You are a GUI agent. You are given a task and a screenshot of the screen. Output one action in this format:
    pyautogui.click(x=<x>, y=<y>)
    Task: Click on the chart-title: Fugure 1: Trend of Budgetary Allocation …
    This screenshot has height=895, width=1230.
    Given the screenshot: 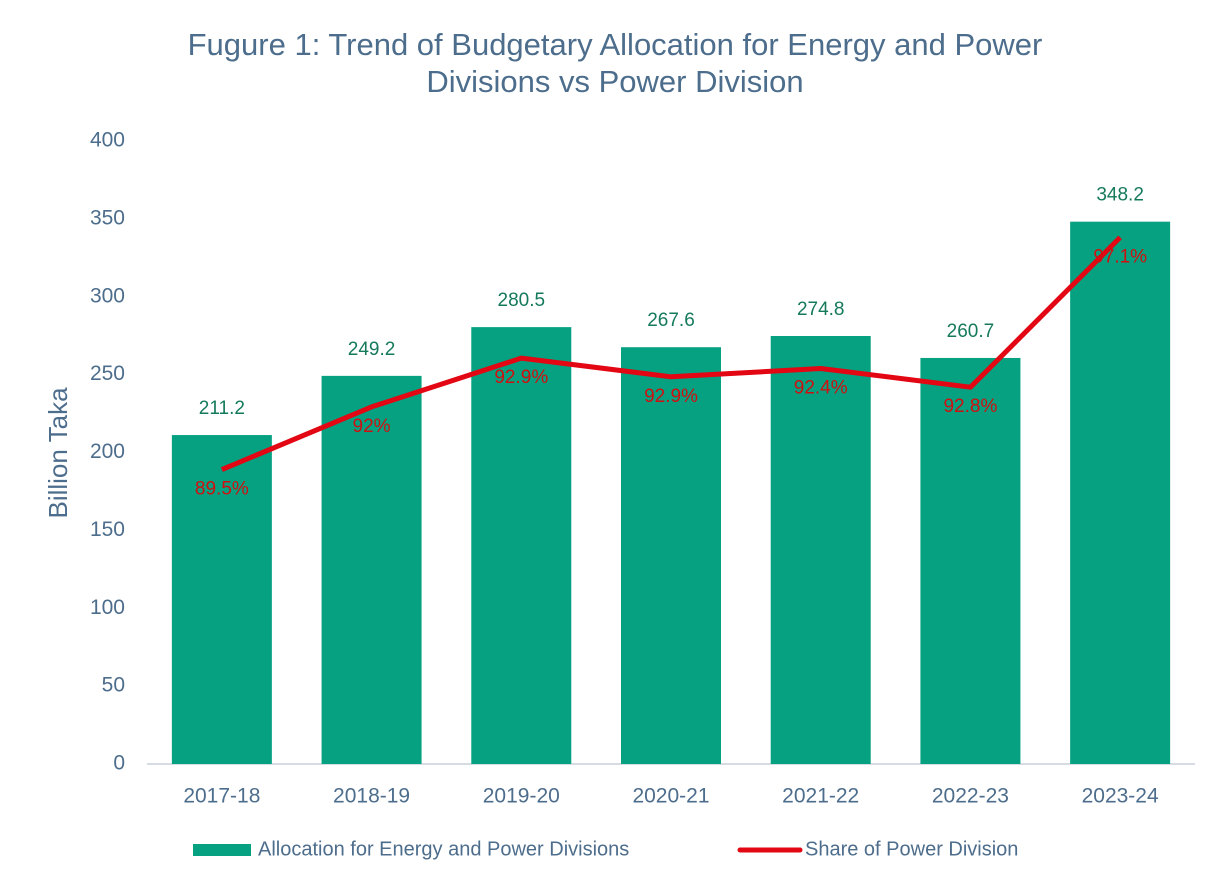 What is the action you would take?
    pyautogui.click(x=615, y=63)
    